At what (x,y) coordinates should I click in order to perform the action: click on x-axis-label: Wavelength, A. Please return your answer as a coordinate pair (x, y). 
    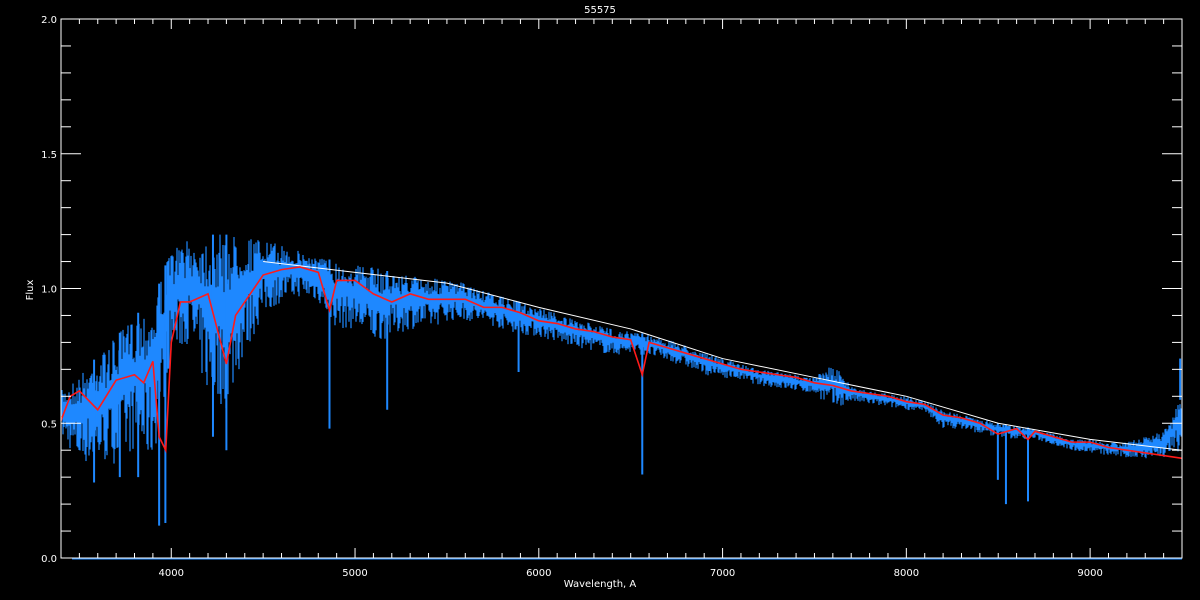
    Looking at the image, I should click on (600, 584).